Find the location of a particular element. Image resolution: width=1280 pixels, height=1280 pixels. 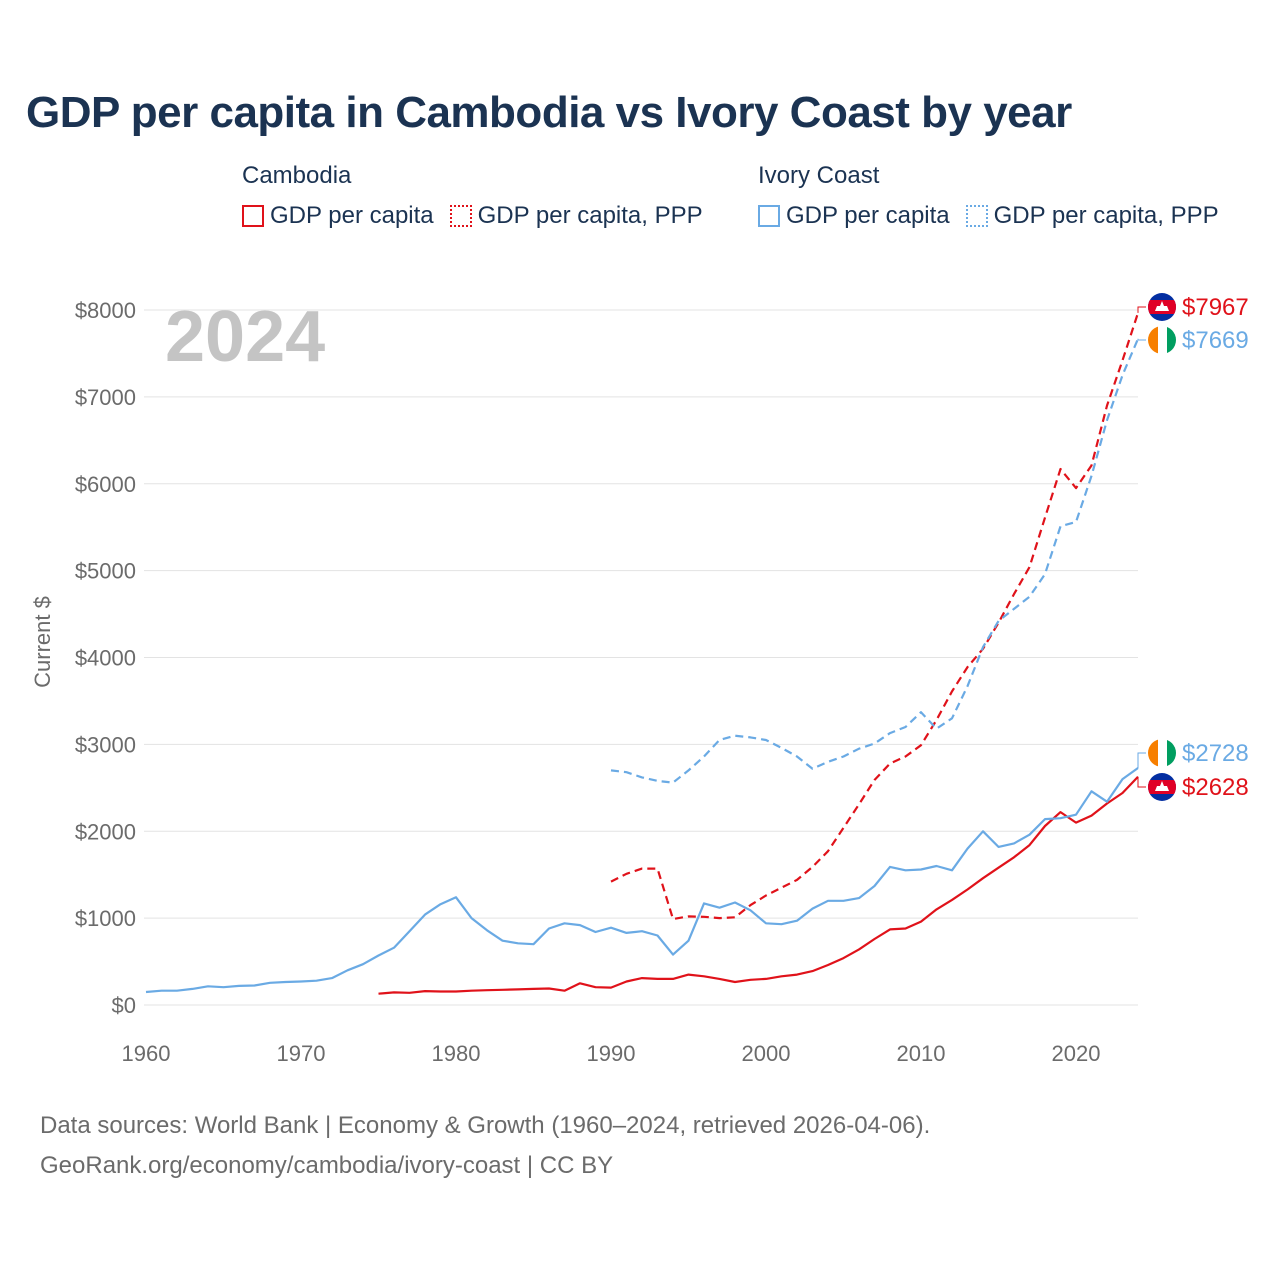

year-label: 2024 is located at coordinates (245, 337).